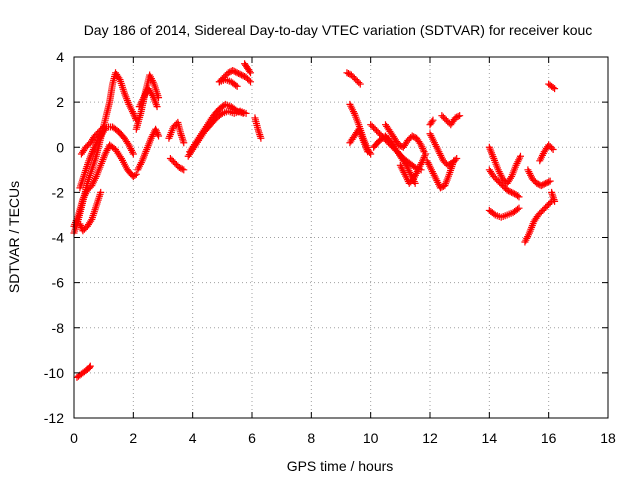 The image size is (640, 480). What do you see at coordinates (546, 153) in the screenshot?
I see `data-series-t34` at bounding box center [546, 153].